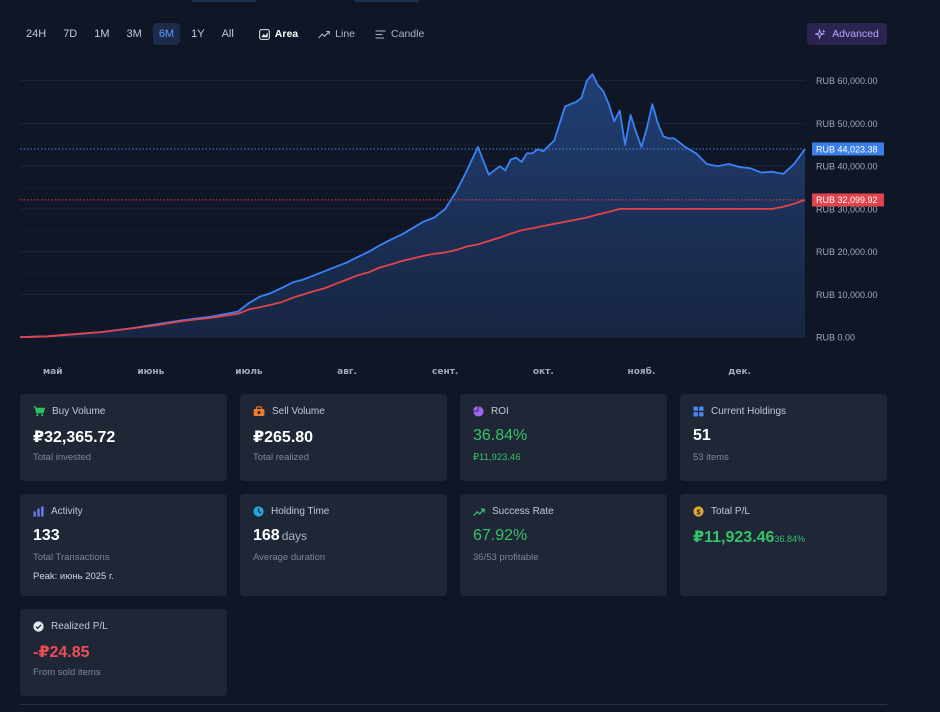 This screenshot has width=940, height=712. What do you see at coordinates (227, 34) in the screenshot?
I see `range-button-all: All` at bounding box center [227, 34].